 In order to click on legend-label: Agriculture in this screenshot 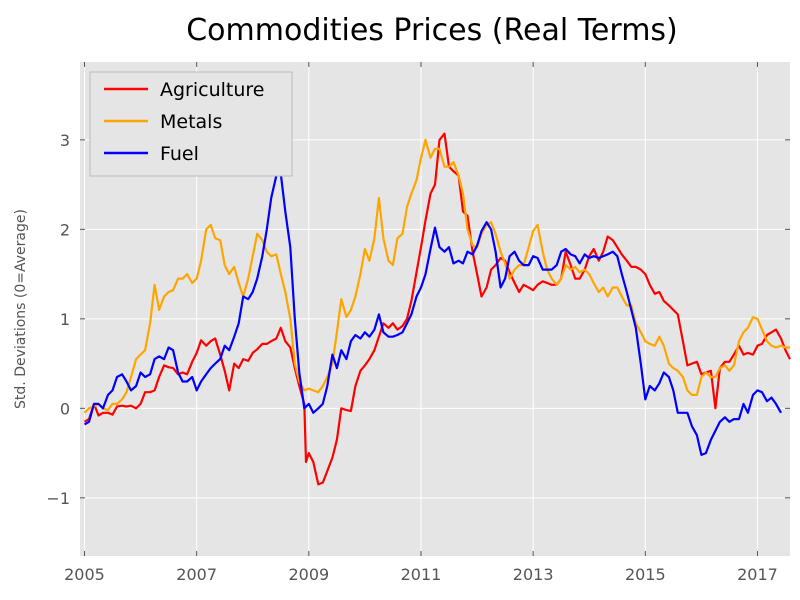, I will do `click(212, 90)`.